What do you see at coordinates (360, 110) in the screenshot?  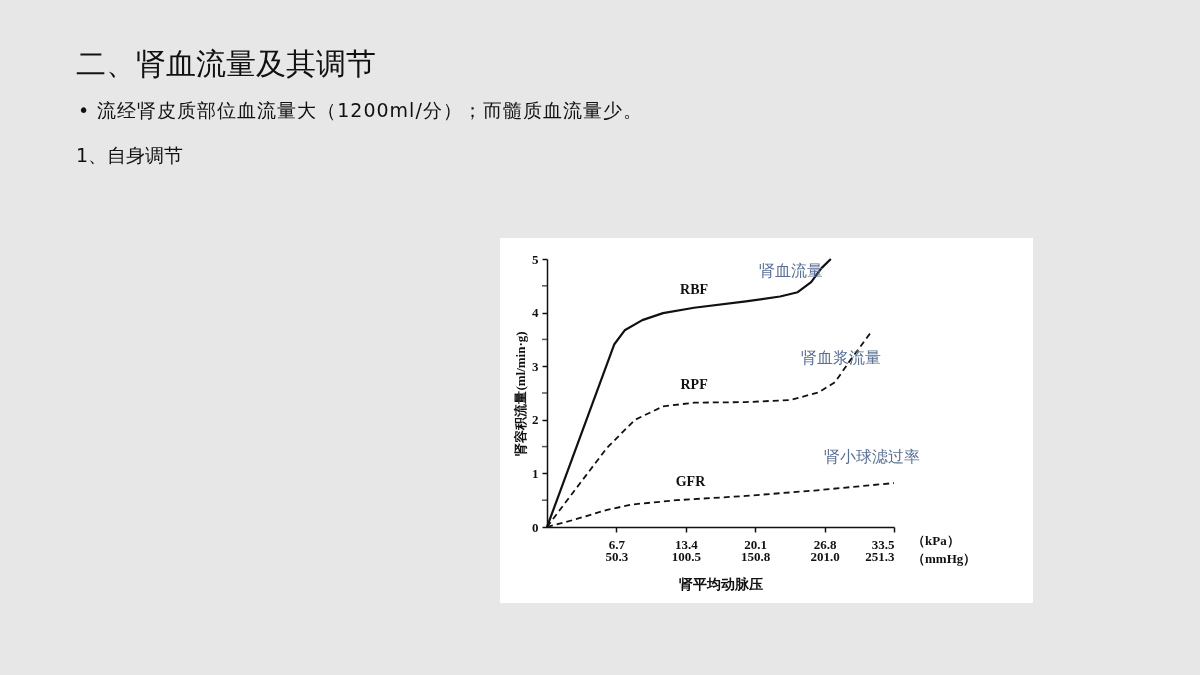 I see `text: • 流经肾皮质部位血流量大（1200ml/分）；而髓质血流量少。` at bounding box center [360, 110].